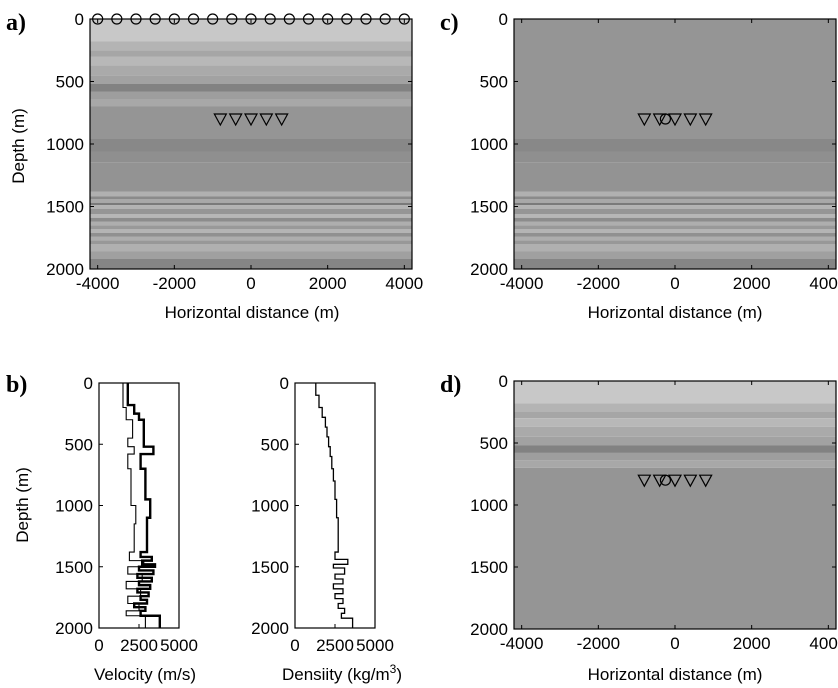 Image resolution: width=838 pixels, height=688 pixels. What do you see at coordinates (675, 674) in the screenshot?
I see `panel-d-xlabel: Horizontal distance (m)` at bounding box center [675, 674].